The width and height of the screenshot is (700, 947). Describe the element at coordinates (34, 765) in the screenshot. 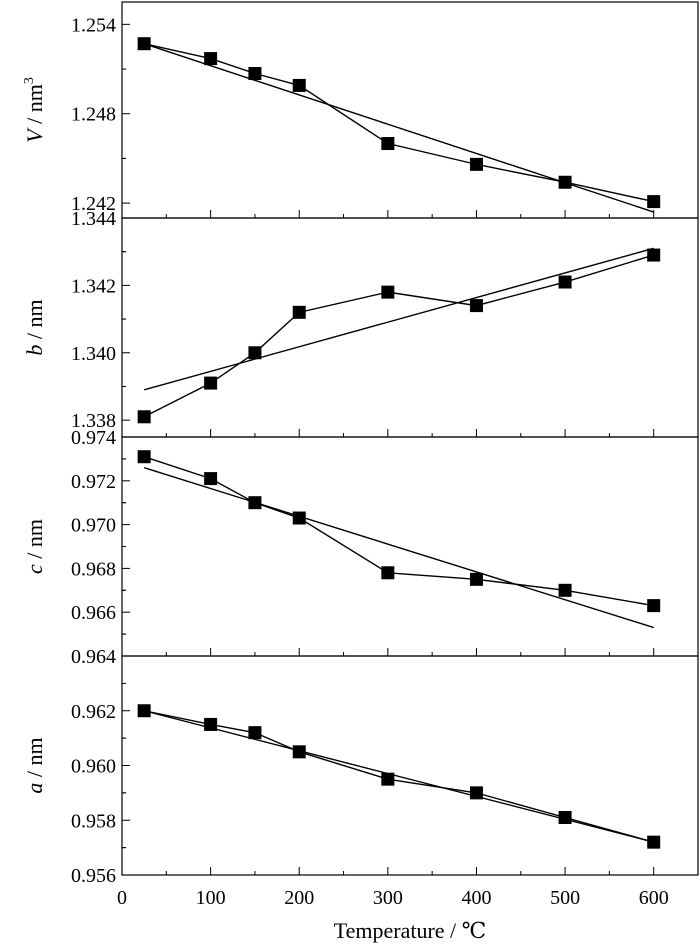

I see `y-axis-label: a / nm` at that location.